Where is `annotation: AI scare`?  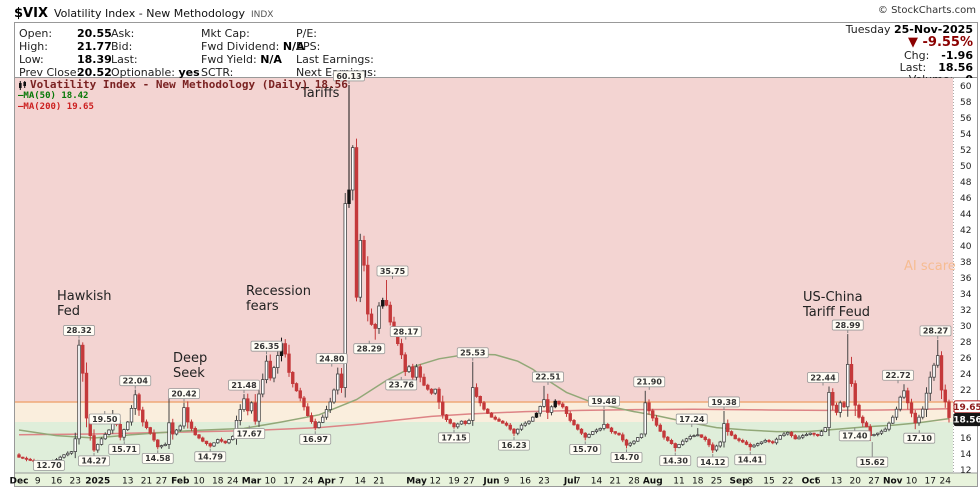 annotation: AI scare is located at coordinates (930, 266).